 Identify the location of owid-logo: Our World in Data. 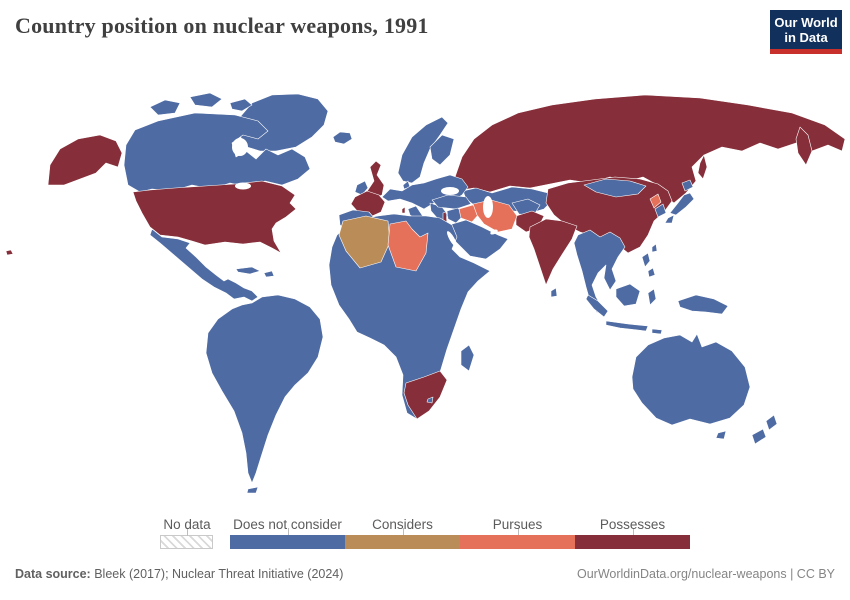
(806, 32).